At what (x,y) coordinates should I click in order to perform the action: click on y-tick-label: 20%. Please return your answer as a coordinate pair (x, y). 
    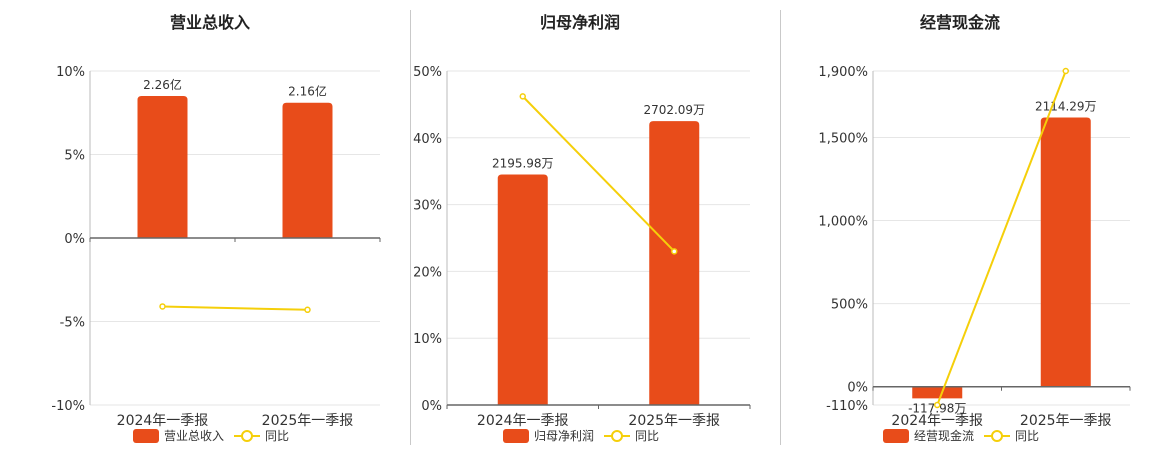
    Looking at the image, I should click on (427, 272).